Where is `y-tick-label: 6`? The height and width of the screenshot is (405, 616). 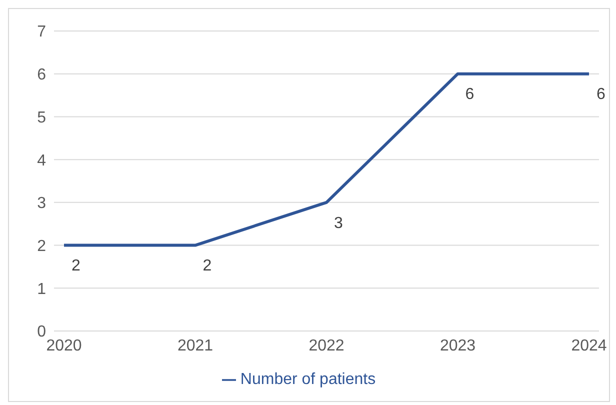 y-tick-label: 6 is located at coordinates (41, 75).